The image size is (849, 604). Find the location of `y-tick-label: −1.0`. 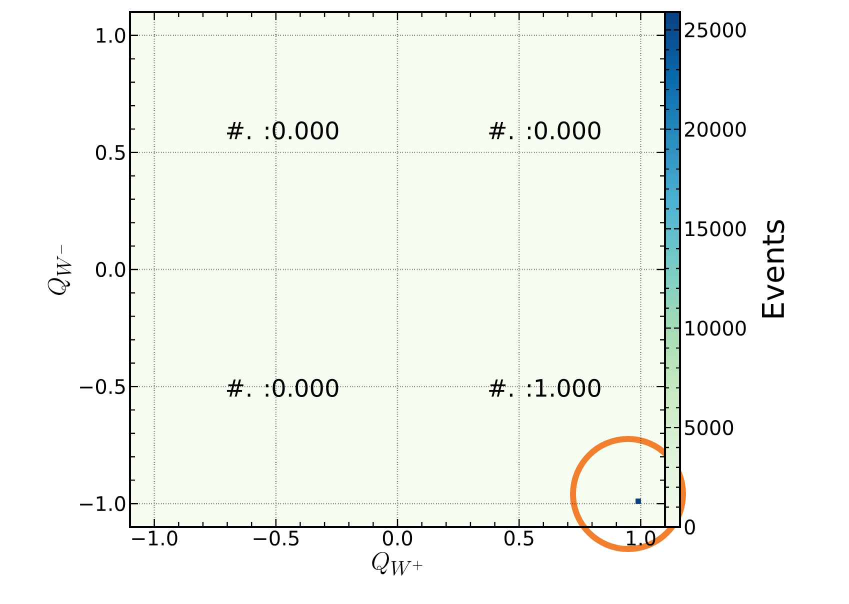

y-tick-label: −1.0 is located at coordinates (103, 504).